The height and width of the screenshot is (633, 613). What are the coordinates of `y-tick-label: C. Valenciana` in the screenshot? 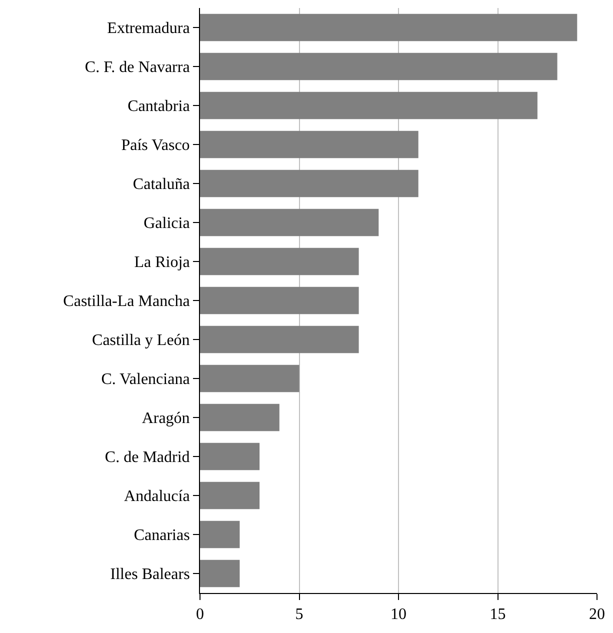 It's located at (145, 379).